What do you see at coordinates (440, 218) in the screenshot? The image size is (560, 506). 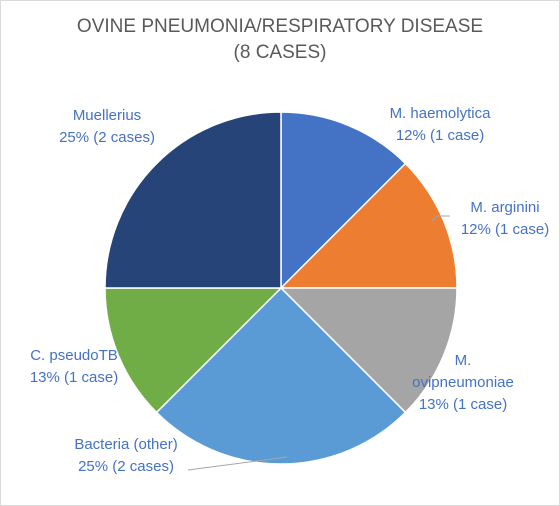 I see `leader-line-m-arginini` at bounding box center [440, 218].